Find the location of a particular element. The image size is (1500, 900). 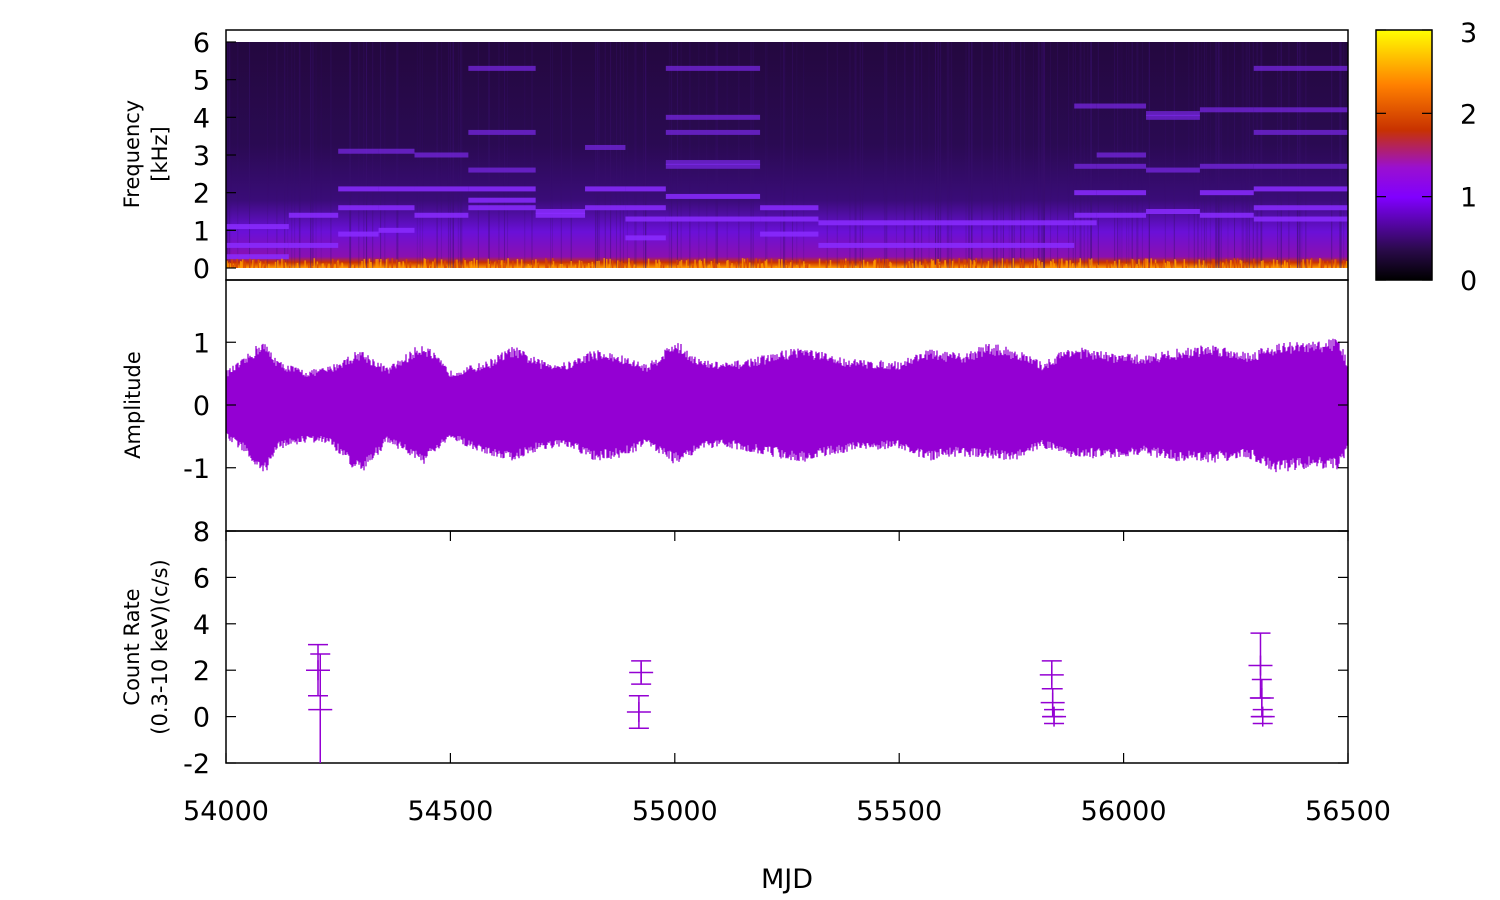

colorbar-tick-label: 1 is located at coordinates (1468, 198).